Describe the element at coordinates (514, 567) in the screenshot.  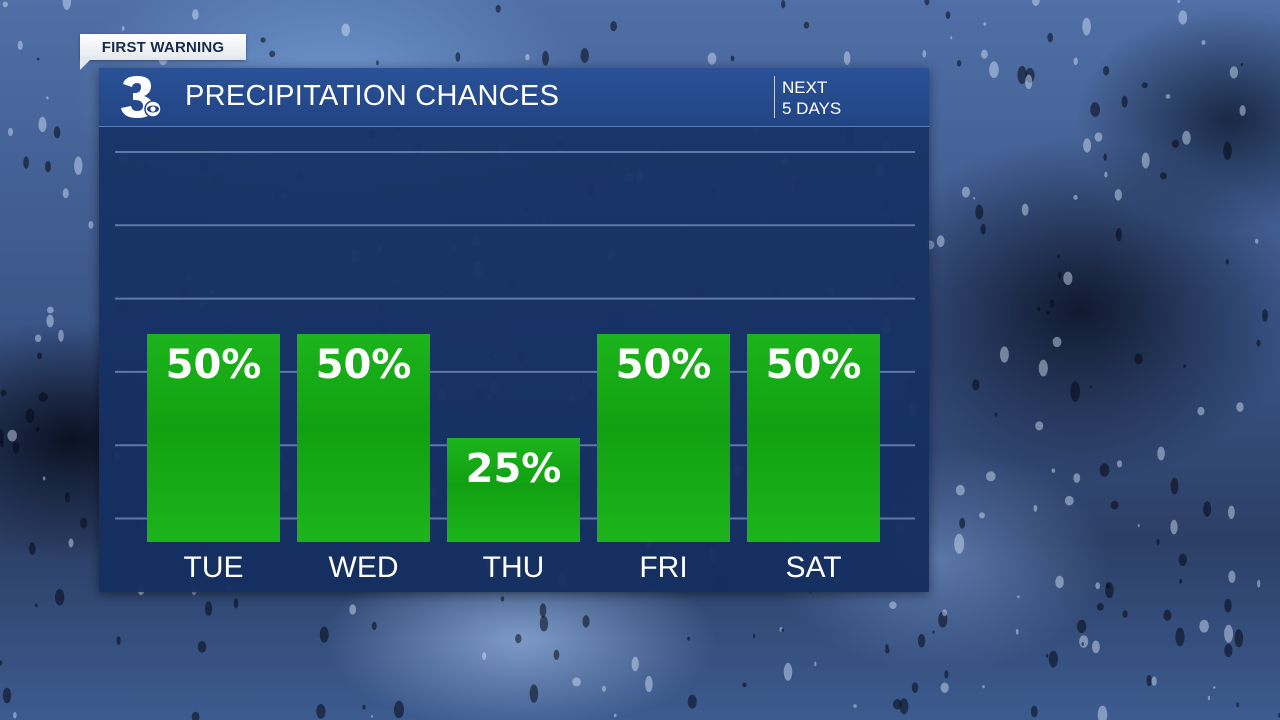
I see `day-label-thu: THU` at that location.